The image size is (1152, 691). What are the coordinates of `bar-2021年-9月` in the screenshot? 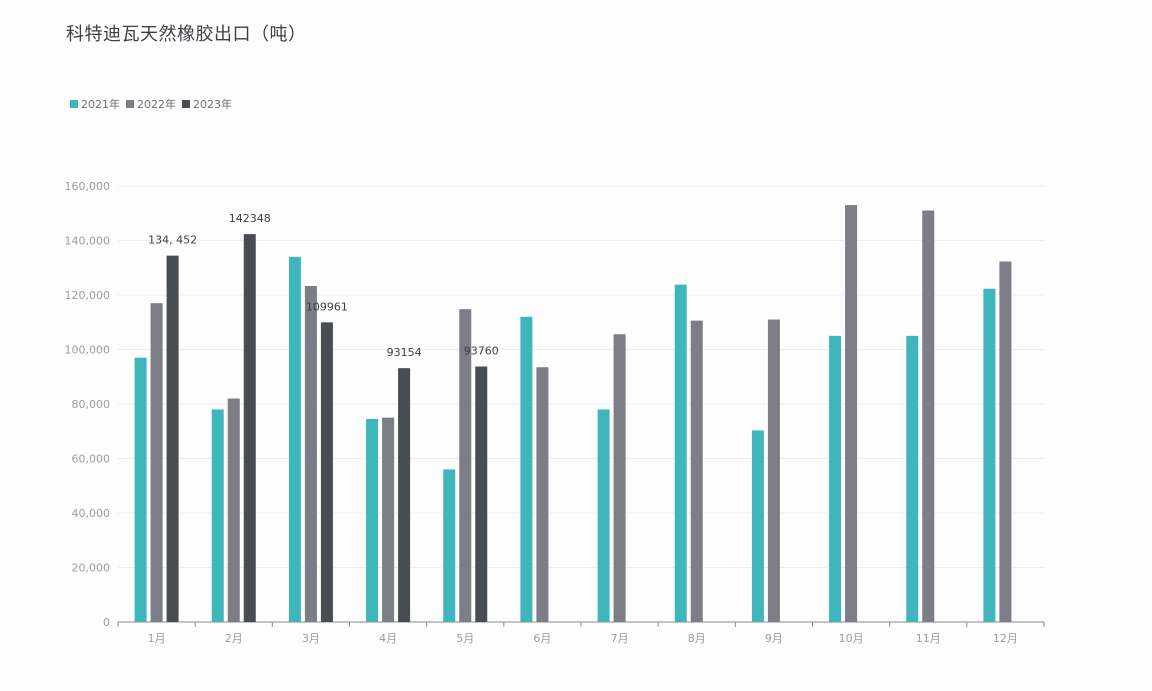 It's located at (757, 526).